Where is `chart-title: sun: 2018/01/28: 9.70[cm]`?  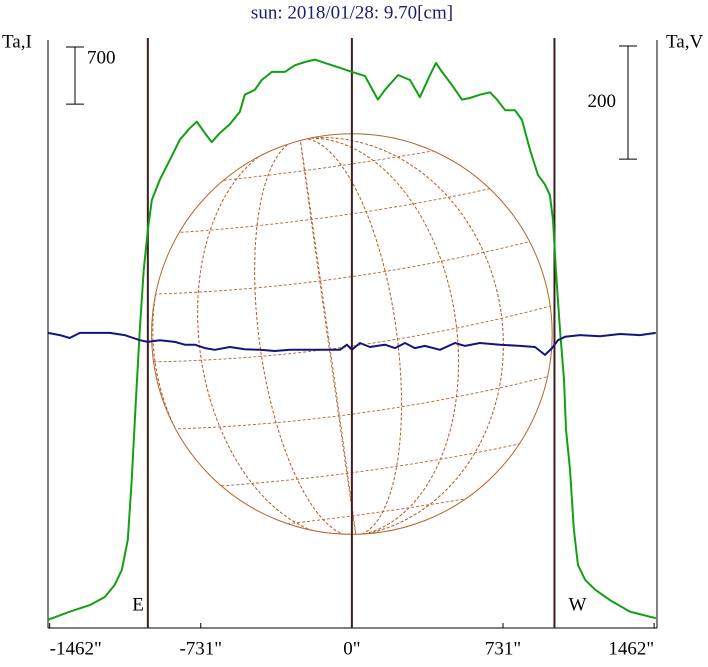 chart-title: sun: 2018/01/28: 9.70[cm] is located at coordinates (352, 12).